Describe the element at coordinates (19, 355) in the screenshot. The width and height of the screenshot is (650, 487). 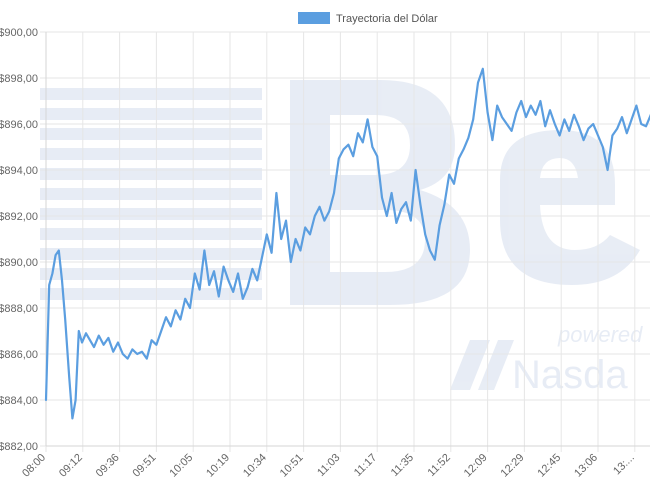
I see `y-tick-label: $886,00` at that location.